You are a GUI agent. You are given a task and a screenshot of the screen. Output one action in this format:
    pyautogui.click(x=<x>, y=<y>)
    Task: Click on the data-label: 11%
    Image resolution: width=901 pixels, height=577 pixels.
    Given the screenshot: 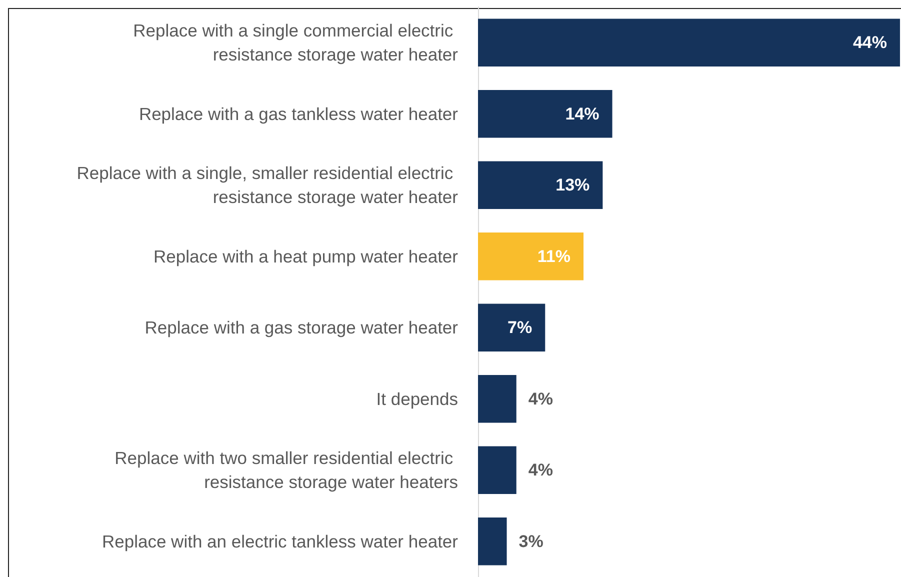 What is the action you would take?
    pyautogui.click(x=553, y=256)
    